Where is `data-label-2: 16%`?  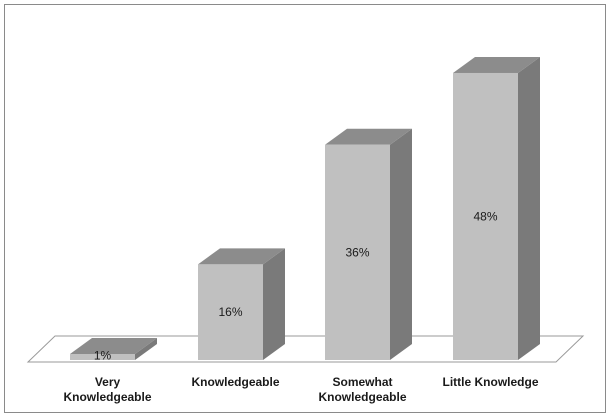 data-label-2: 16% is located at coordinates (230, 312).